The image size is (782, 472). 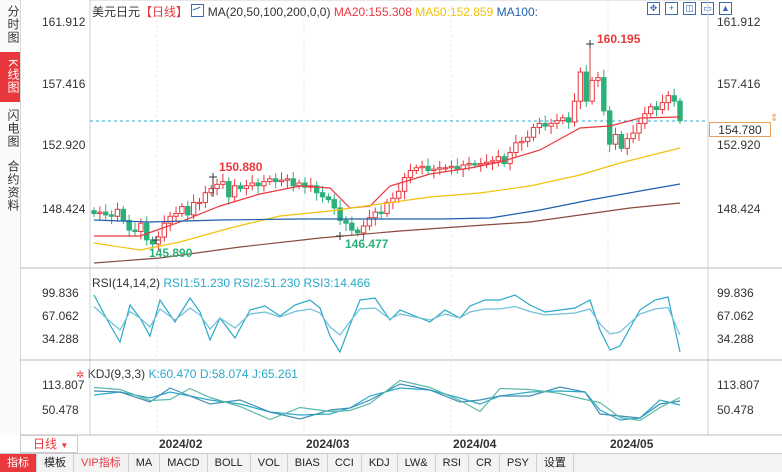 I want to click on chevron-down-icon: ▼, so click(x=64, y=445).